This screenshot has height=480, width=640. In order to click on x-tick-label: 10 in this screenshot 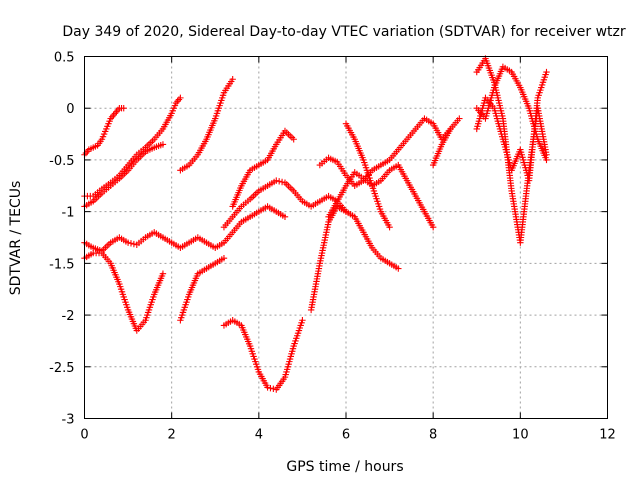, I will do `click(520, 435)`.